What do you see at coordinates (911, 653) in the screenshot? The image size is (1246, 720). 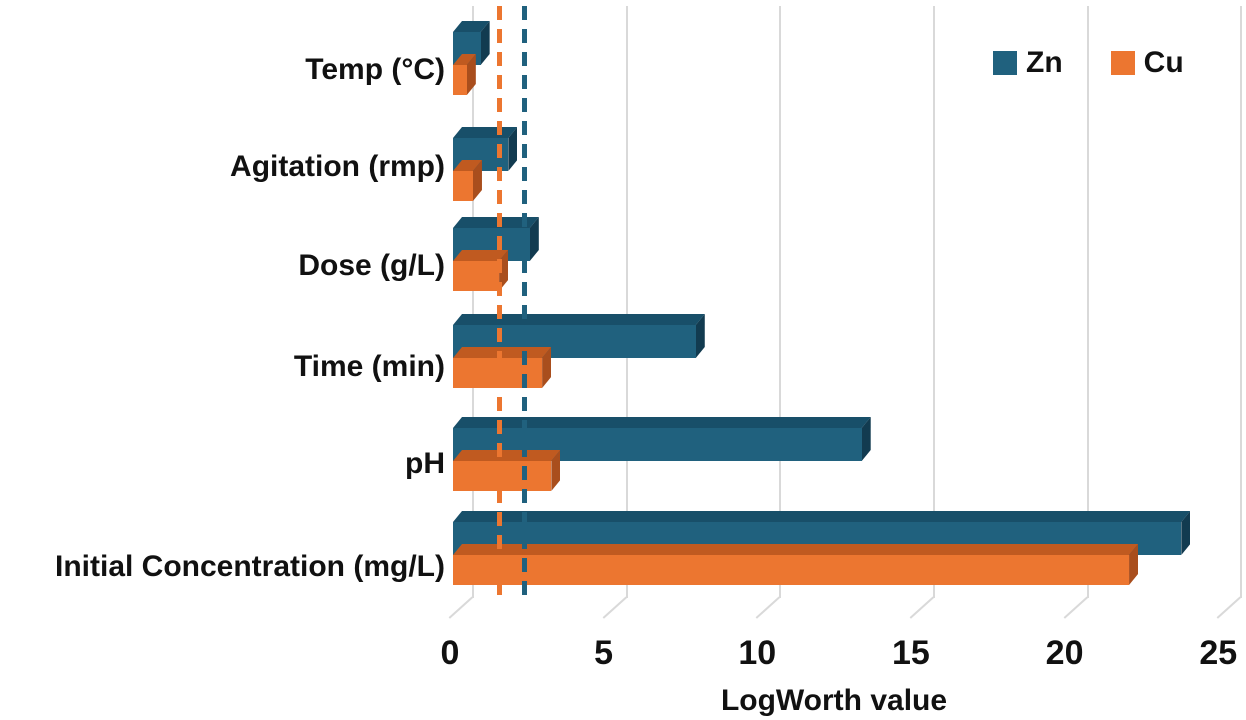 I see `x-tick-label-15: 15` at bounding box center [911, 653].